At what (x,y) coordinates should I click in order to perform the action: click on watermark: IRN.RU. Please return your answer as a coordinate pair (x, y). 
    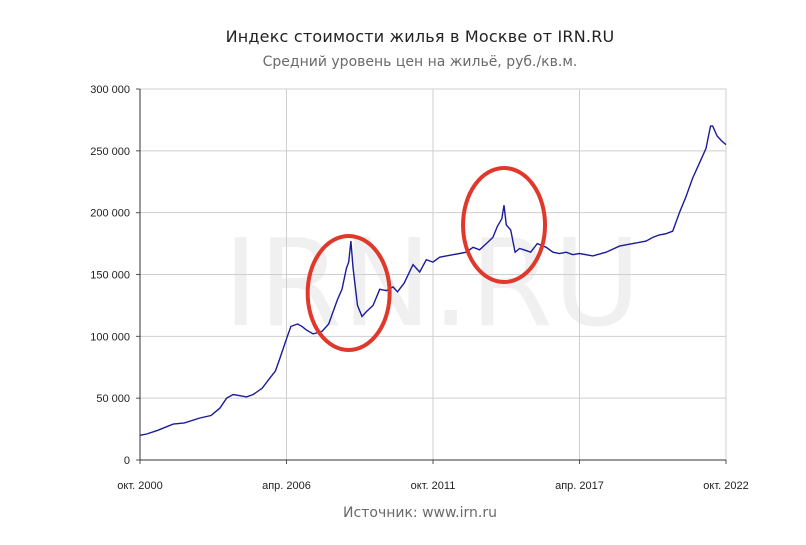
    Looking at the image, I should click on (432, 284).